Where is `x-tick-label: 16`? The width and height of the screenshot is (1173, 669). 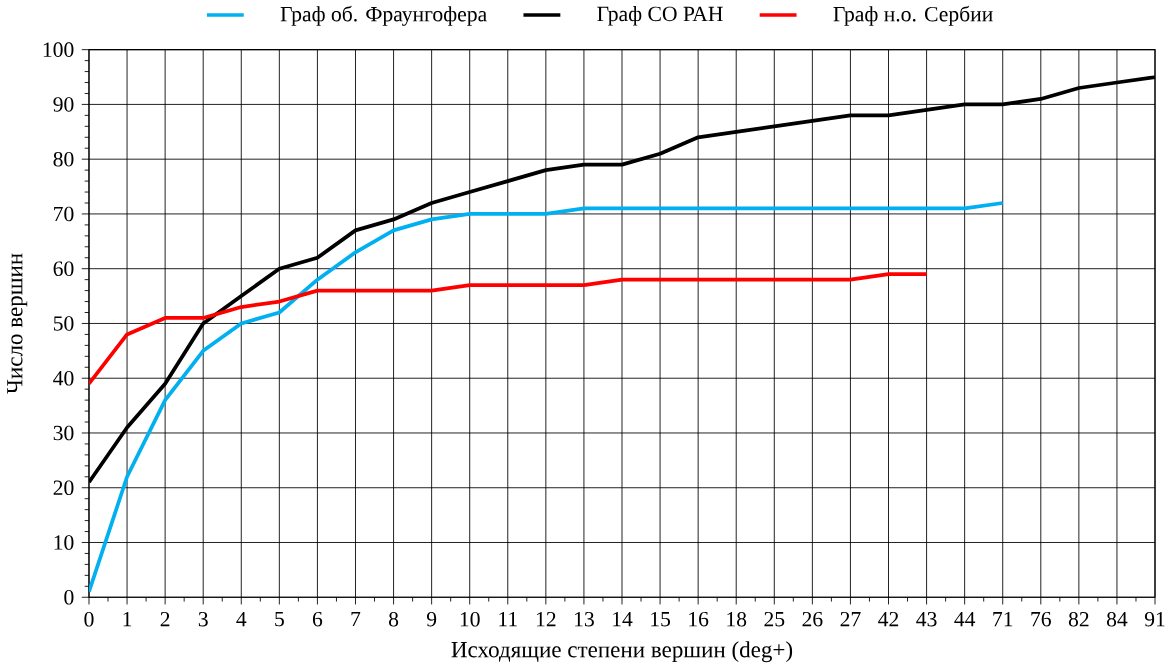
x-tick-label: 16 is located at coordinates (699, 619).